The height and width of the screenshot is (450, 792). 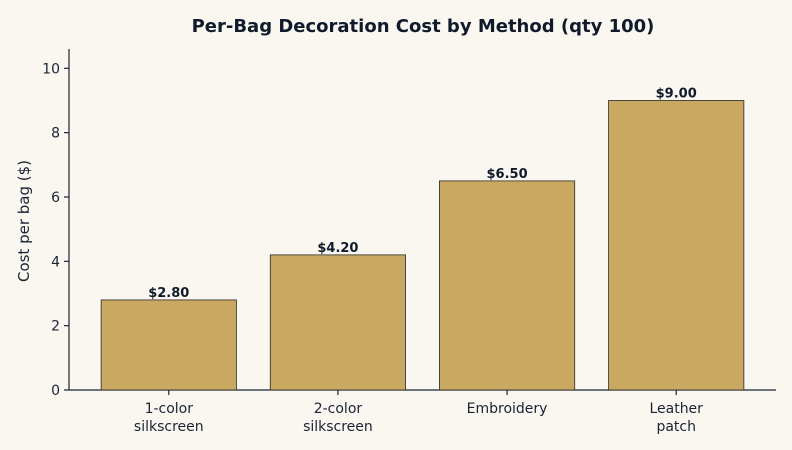 I want to click on x-tick-label: Leather, so click(x=676, y=409).